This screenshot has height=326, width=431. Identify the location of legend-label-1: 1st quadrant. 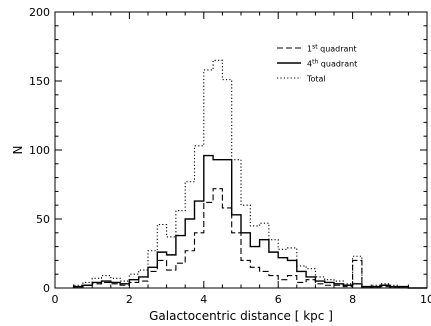
(332, 49).